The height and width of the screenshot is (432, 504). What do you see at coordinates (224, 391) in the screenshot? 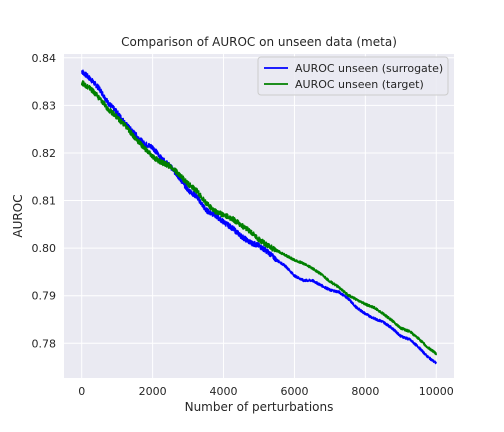
I see `x-tick-label: 4000` at bounding box center [224, 391].